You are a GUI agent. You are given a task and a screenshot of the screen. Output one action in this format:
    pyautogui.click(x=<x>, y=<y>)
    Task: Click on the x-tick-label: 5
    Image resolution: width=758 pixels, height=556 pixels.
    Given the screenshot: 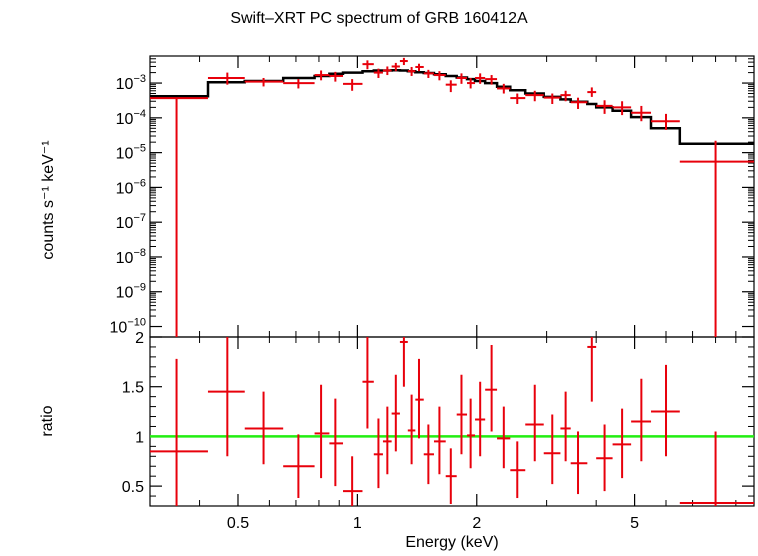 What is the action you would take?
    pyautogui.click(x=634, y=523)
    